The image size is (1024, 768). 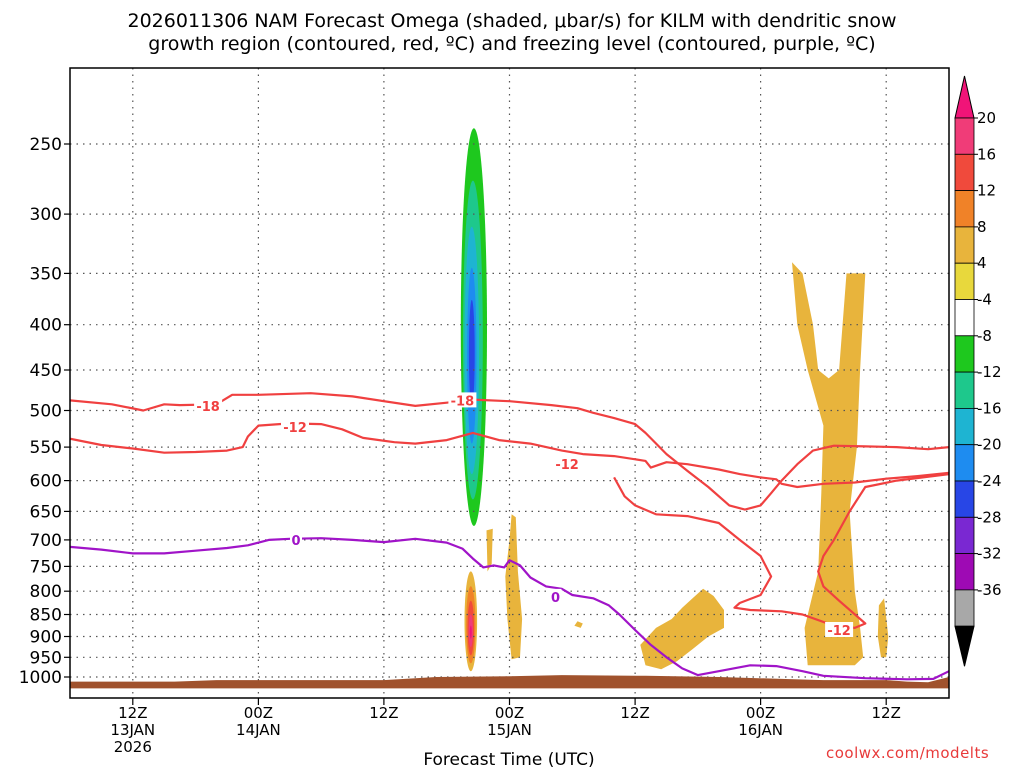 What do you see at coordinates (982, 227) in the screenshot?
I see `colorbar-label-3: 8` at bounding box center [982, 227].